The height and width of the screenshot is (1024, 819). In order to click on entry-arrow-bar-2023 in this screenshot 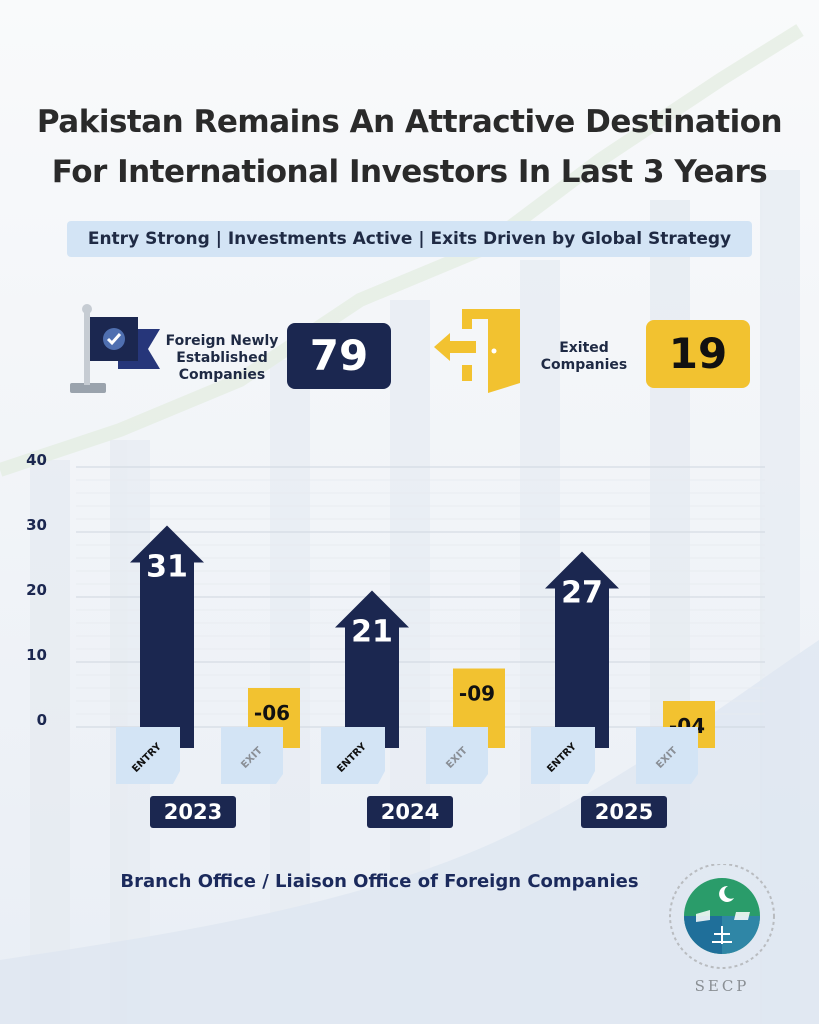, I will do `click(167, 636)`.